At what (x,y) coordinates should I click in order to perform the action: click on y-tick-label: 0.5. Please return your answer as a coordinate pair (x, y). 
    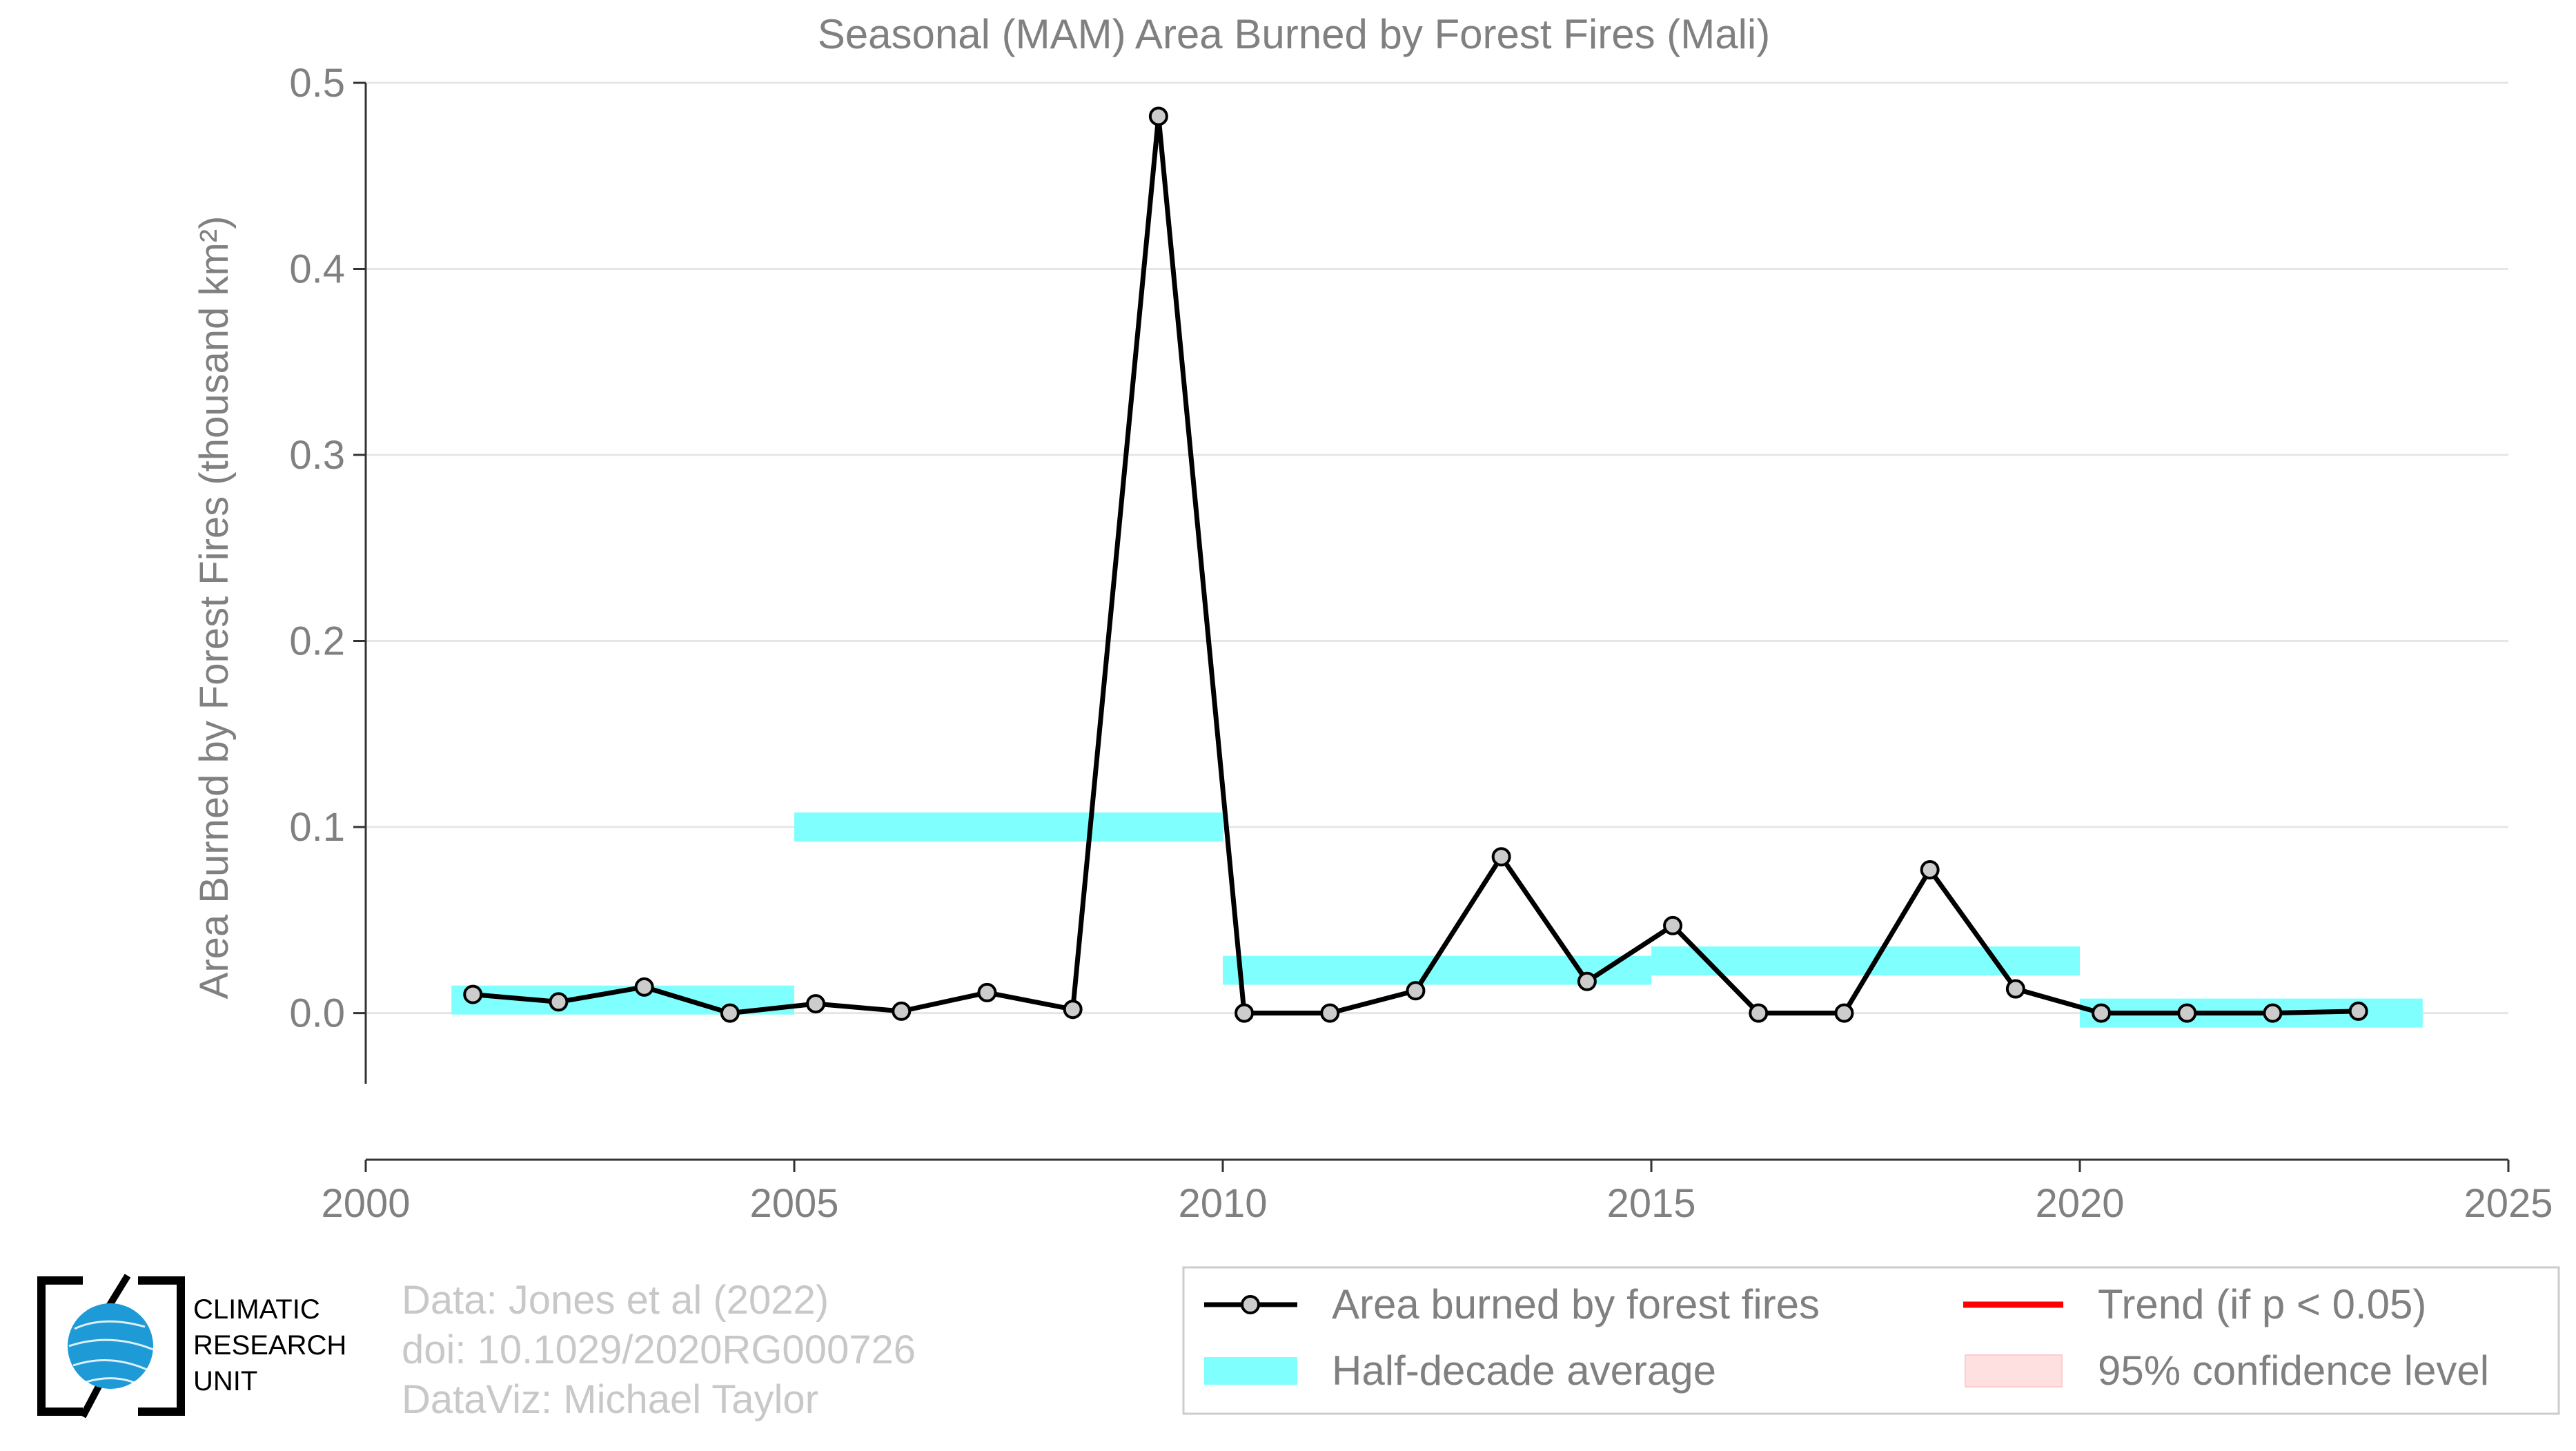
    Looking at the image, I should click on (317, 83).